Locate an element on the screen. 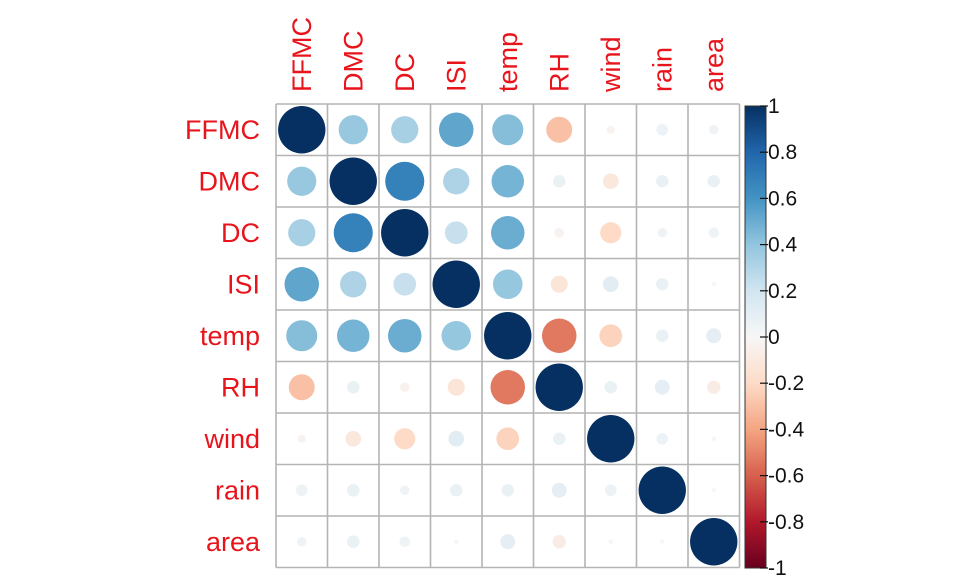  corr-circle-isi-wind is located at coordinates (610, 284).